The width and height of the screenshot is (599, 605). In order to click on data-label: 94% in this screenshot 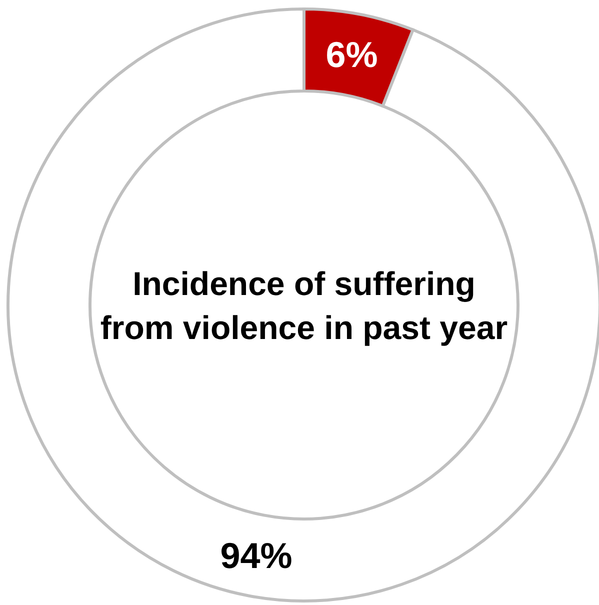, I will do `click(256, 555)`.